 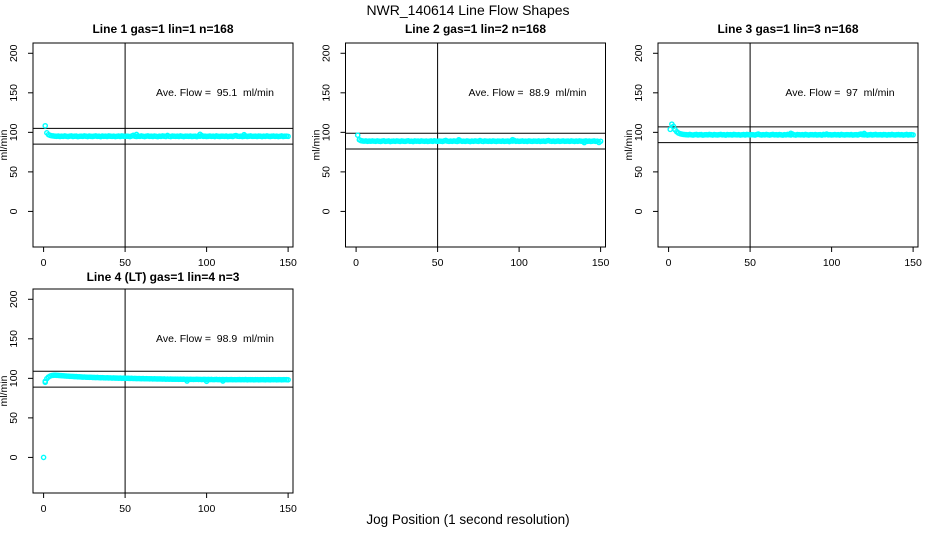 I want to click on subplot-4-y-axis-label: ml/min, so click(x=5, y=390).